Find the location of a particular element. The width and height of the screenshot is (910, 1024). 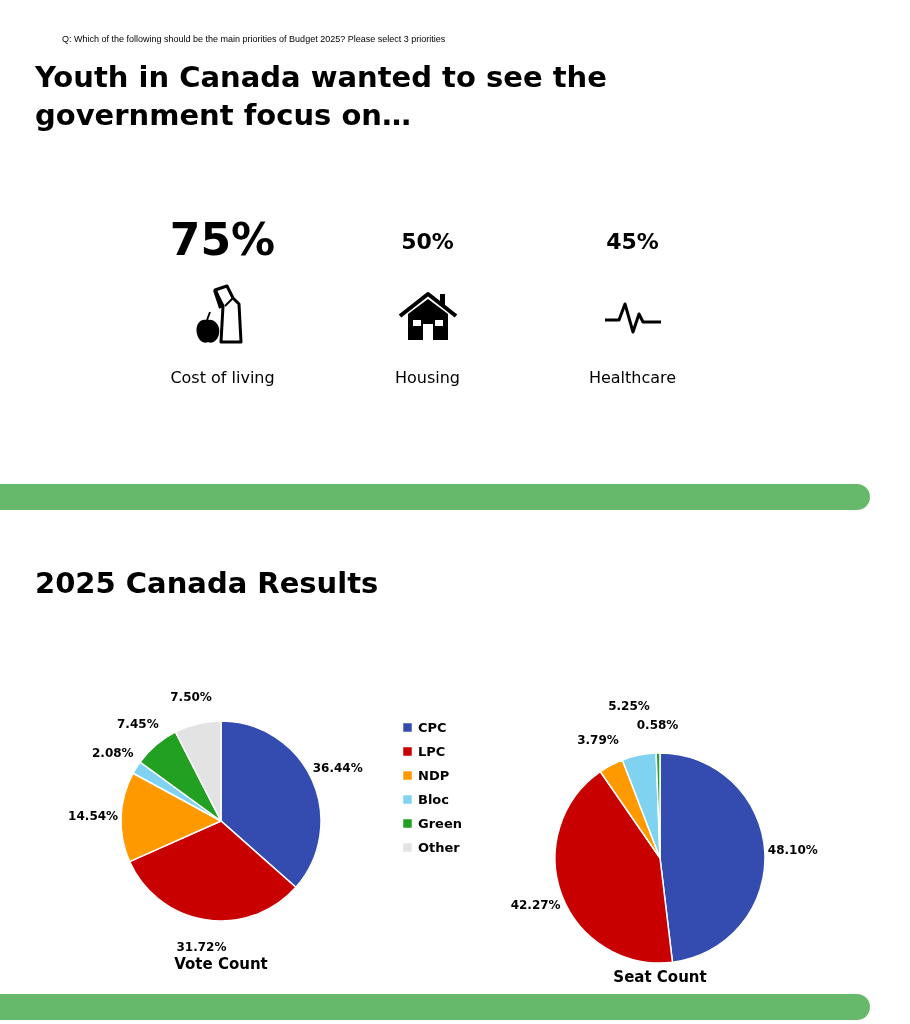

data-label: 2.08% is located at coordinates (112, 752).